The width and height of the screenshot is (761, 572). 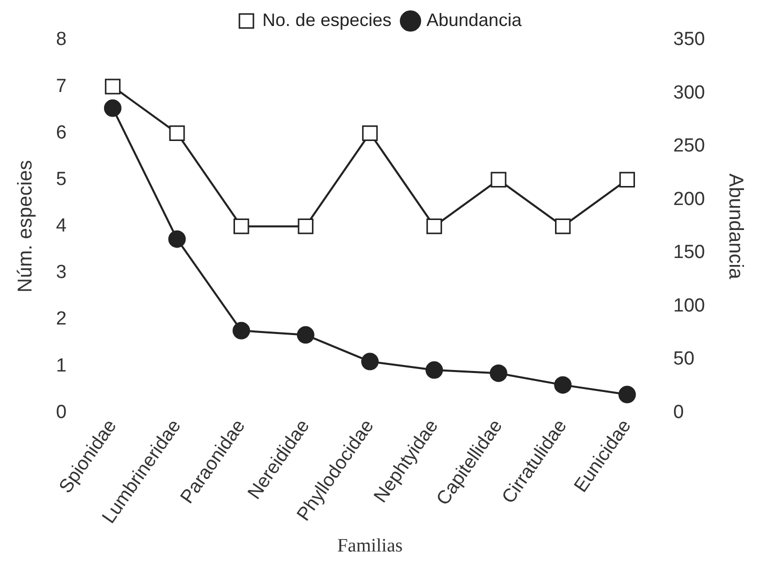 What do you see at coordinates (61, 39) in the screenshot?
I see `y-tick-label: 8` at bounding box center [61, 39].